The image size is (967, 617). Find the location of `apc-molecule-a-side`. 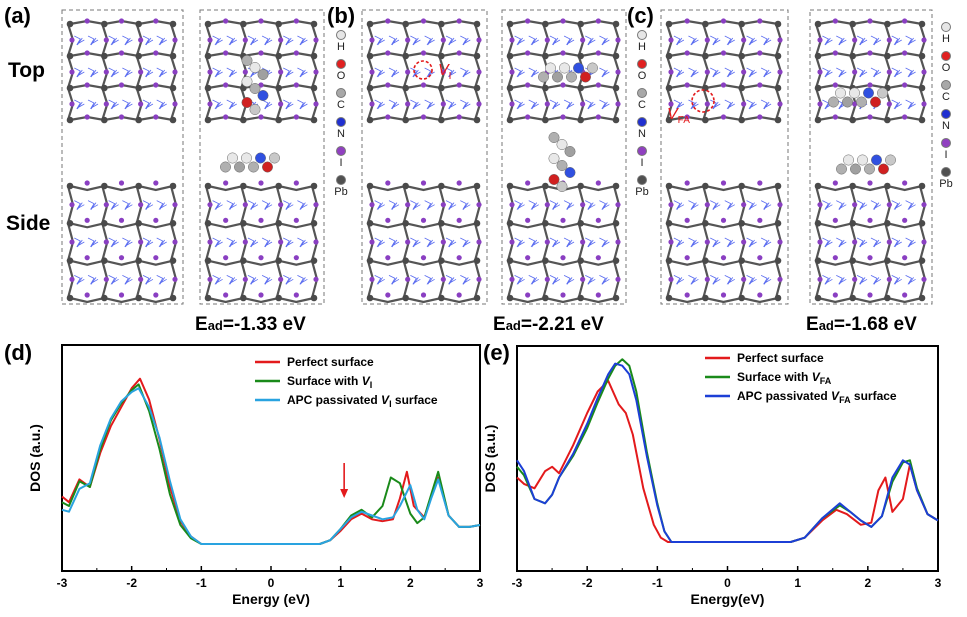

apc-molecule-a-side is located at coordinates (250, 162).